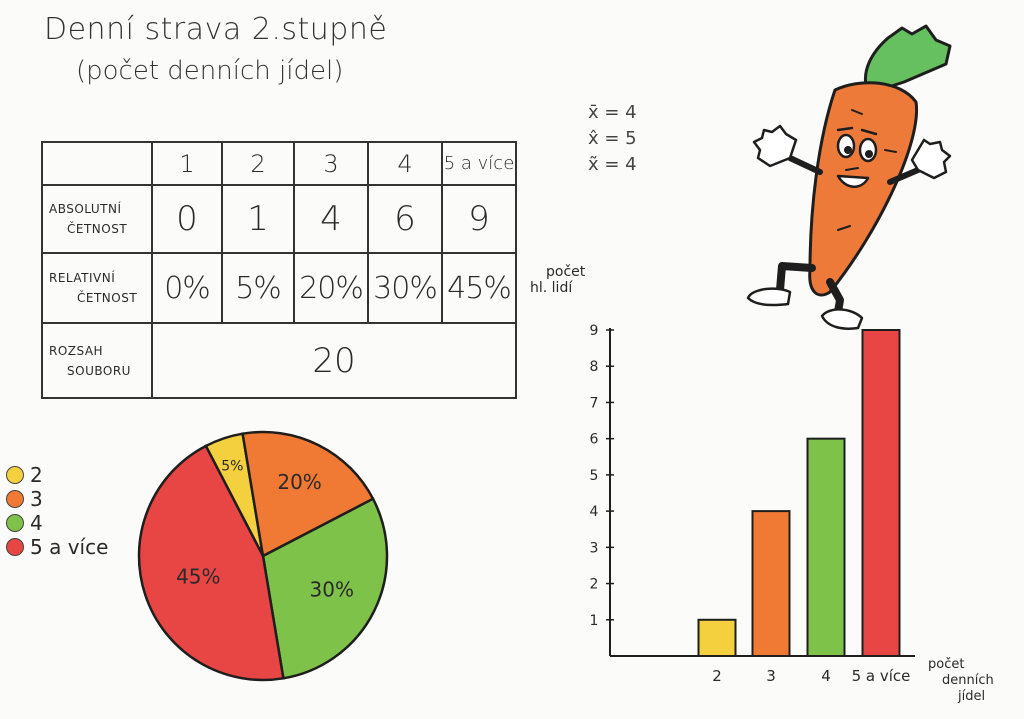 Image resolution: width=1024 pixels, height=719 pixels. What do you see at coordinates (36, 475) in the screenshot?
I see `legend-label: 2` at bounding box center [36, 475].